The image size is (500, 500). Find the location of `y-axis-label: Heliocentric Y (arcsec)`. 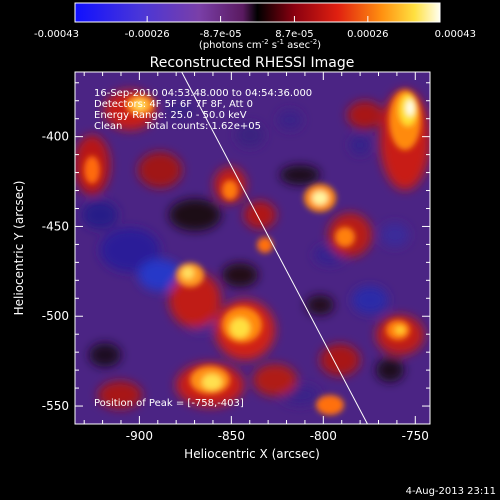

y-axis-label: Heliocentric Y (arcsec) is located at coordinates (19, 248).